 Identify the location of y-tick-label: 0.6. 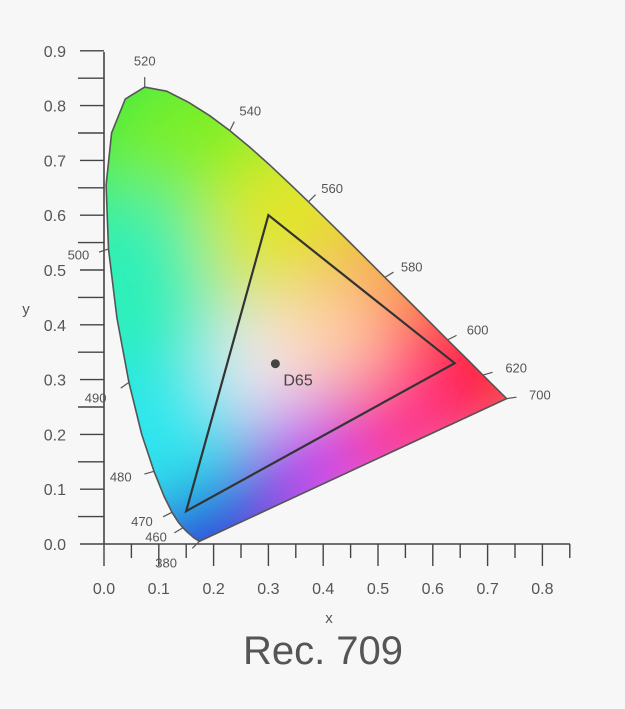
(55, 216).